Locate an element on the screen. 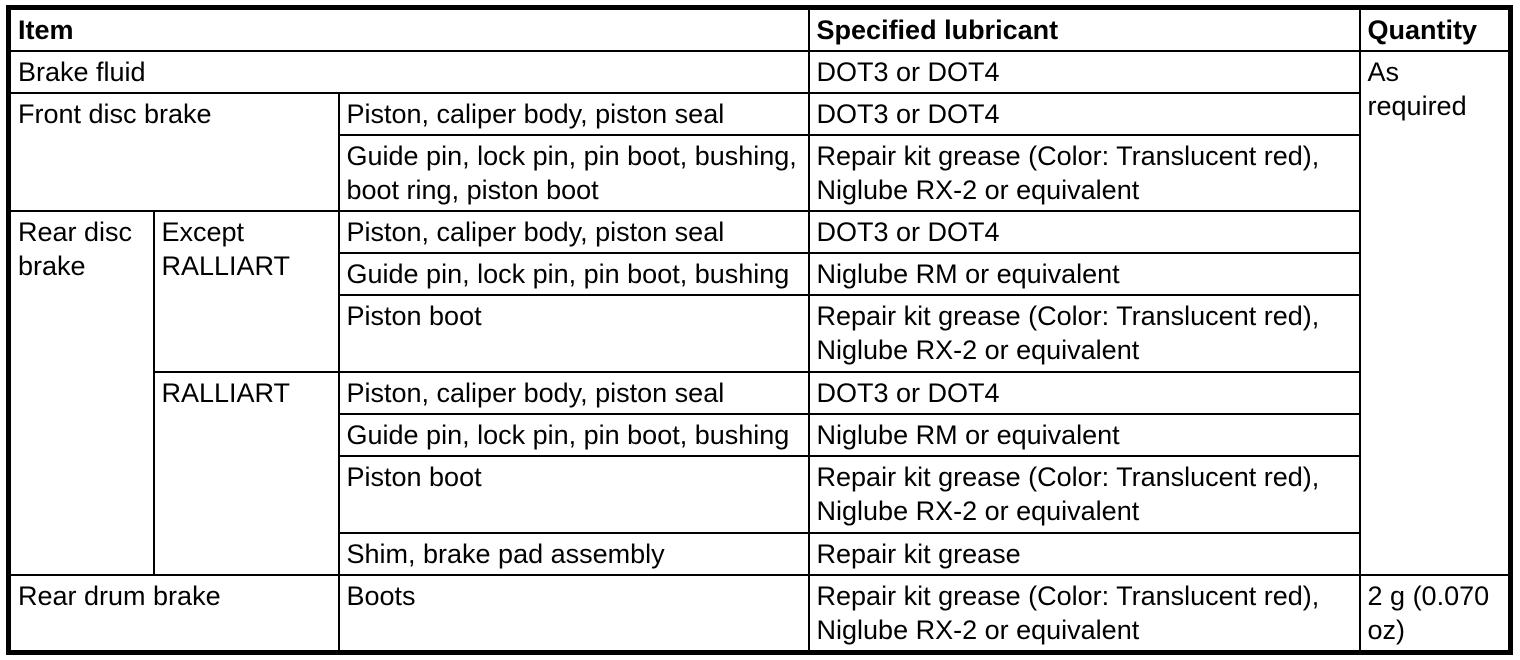 The height and width of the screenshot is (660, 1520). cell-except-ralliart-label: Except RALLIART is located at coordinates (246, 292).